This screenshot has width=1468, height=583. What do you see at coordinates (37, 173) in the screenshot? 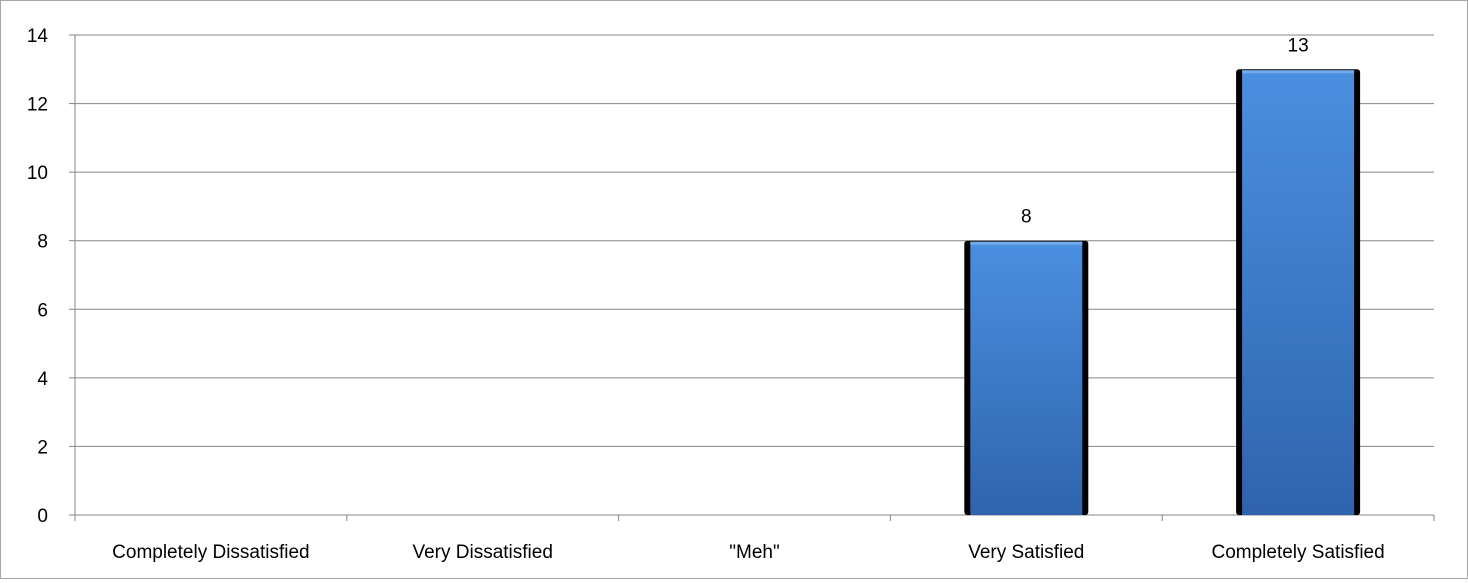
I see `y-tick-label: 10` at bounding box center [37, 173].